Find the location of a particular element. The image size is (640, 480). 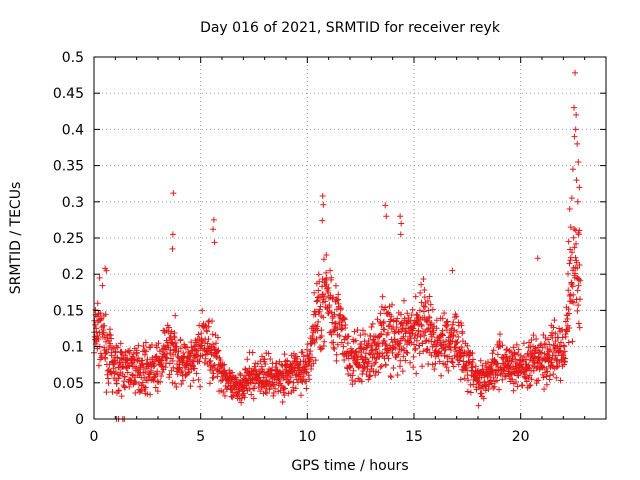

y-tick-label: 0.2 is located at coordinates (73, 275).